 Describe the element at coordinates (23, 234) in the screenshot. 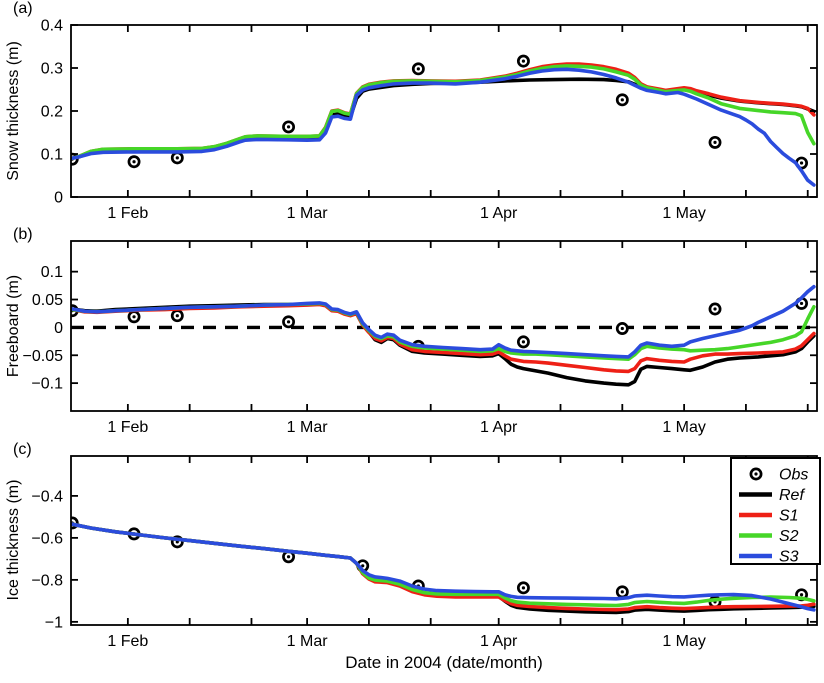

I see `panel-b-tag: (b)` at that location.